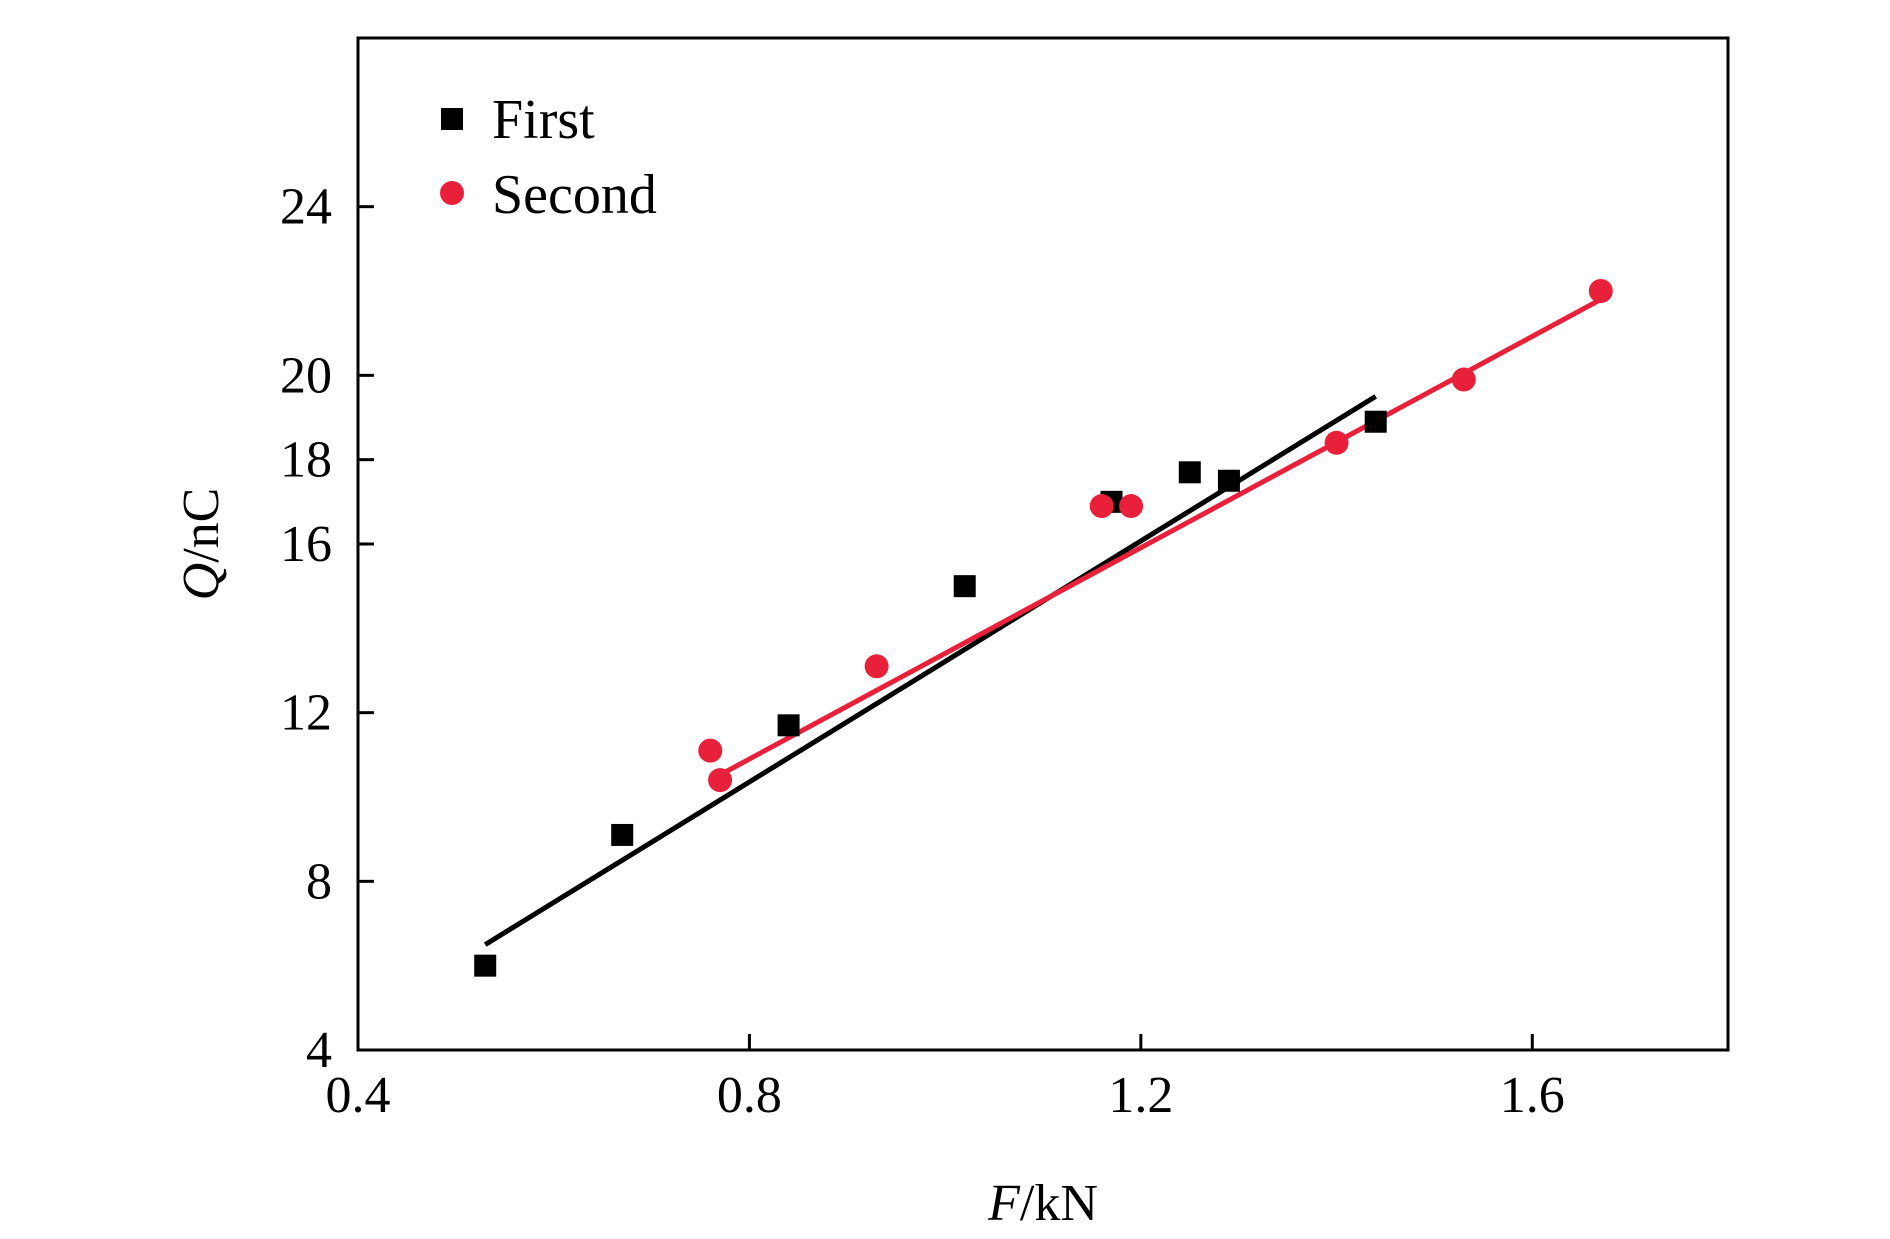  I want to click on x-tick-label: 0.4, so click(358, 1095).